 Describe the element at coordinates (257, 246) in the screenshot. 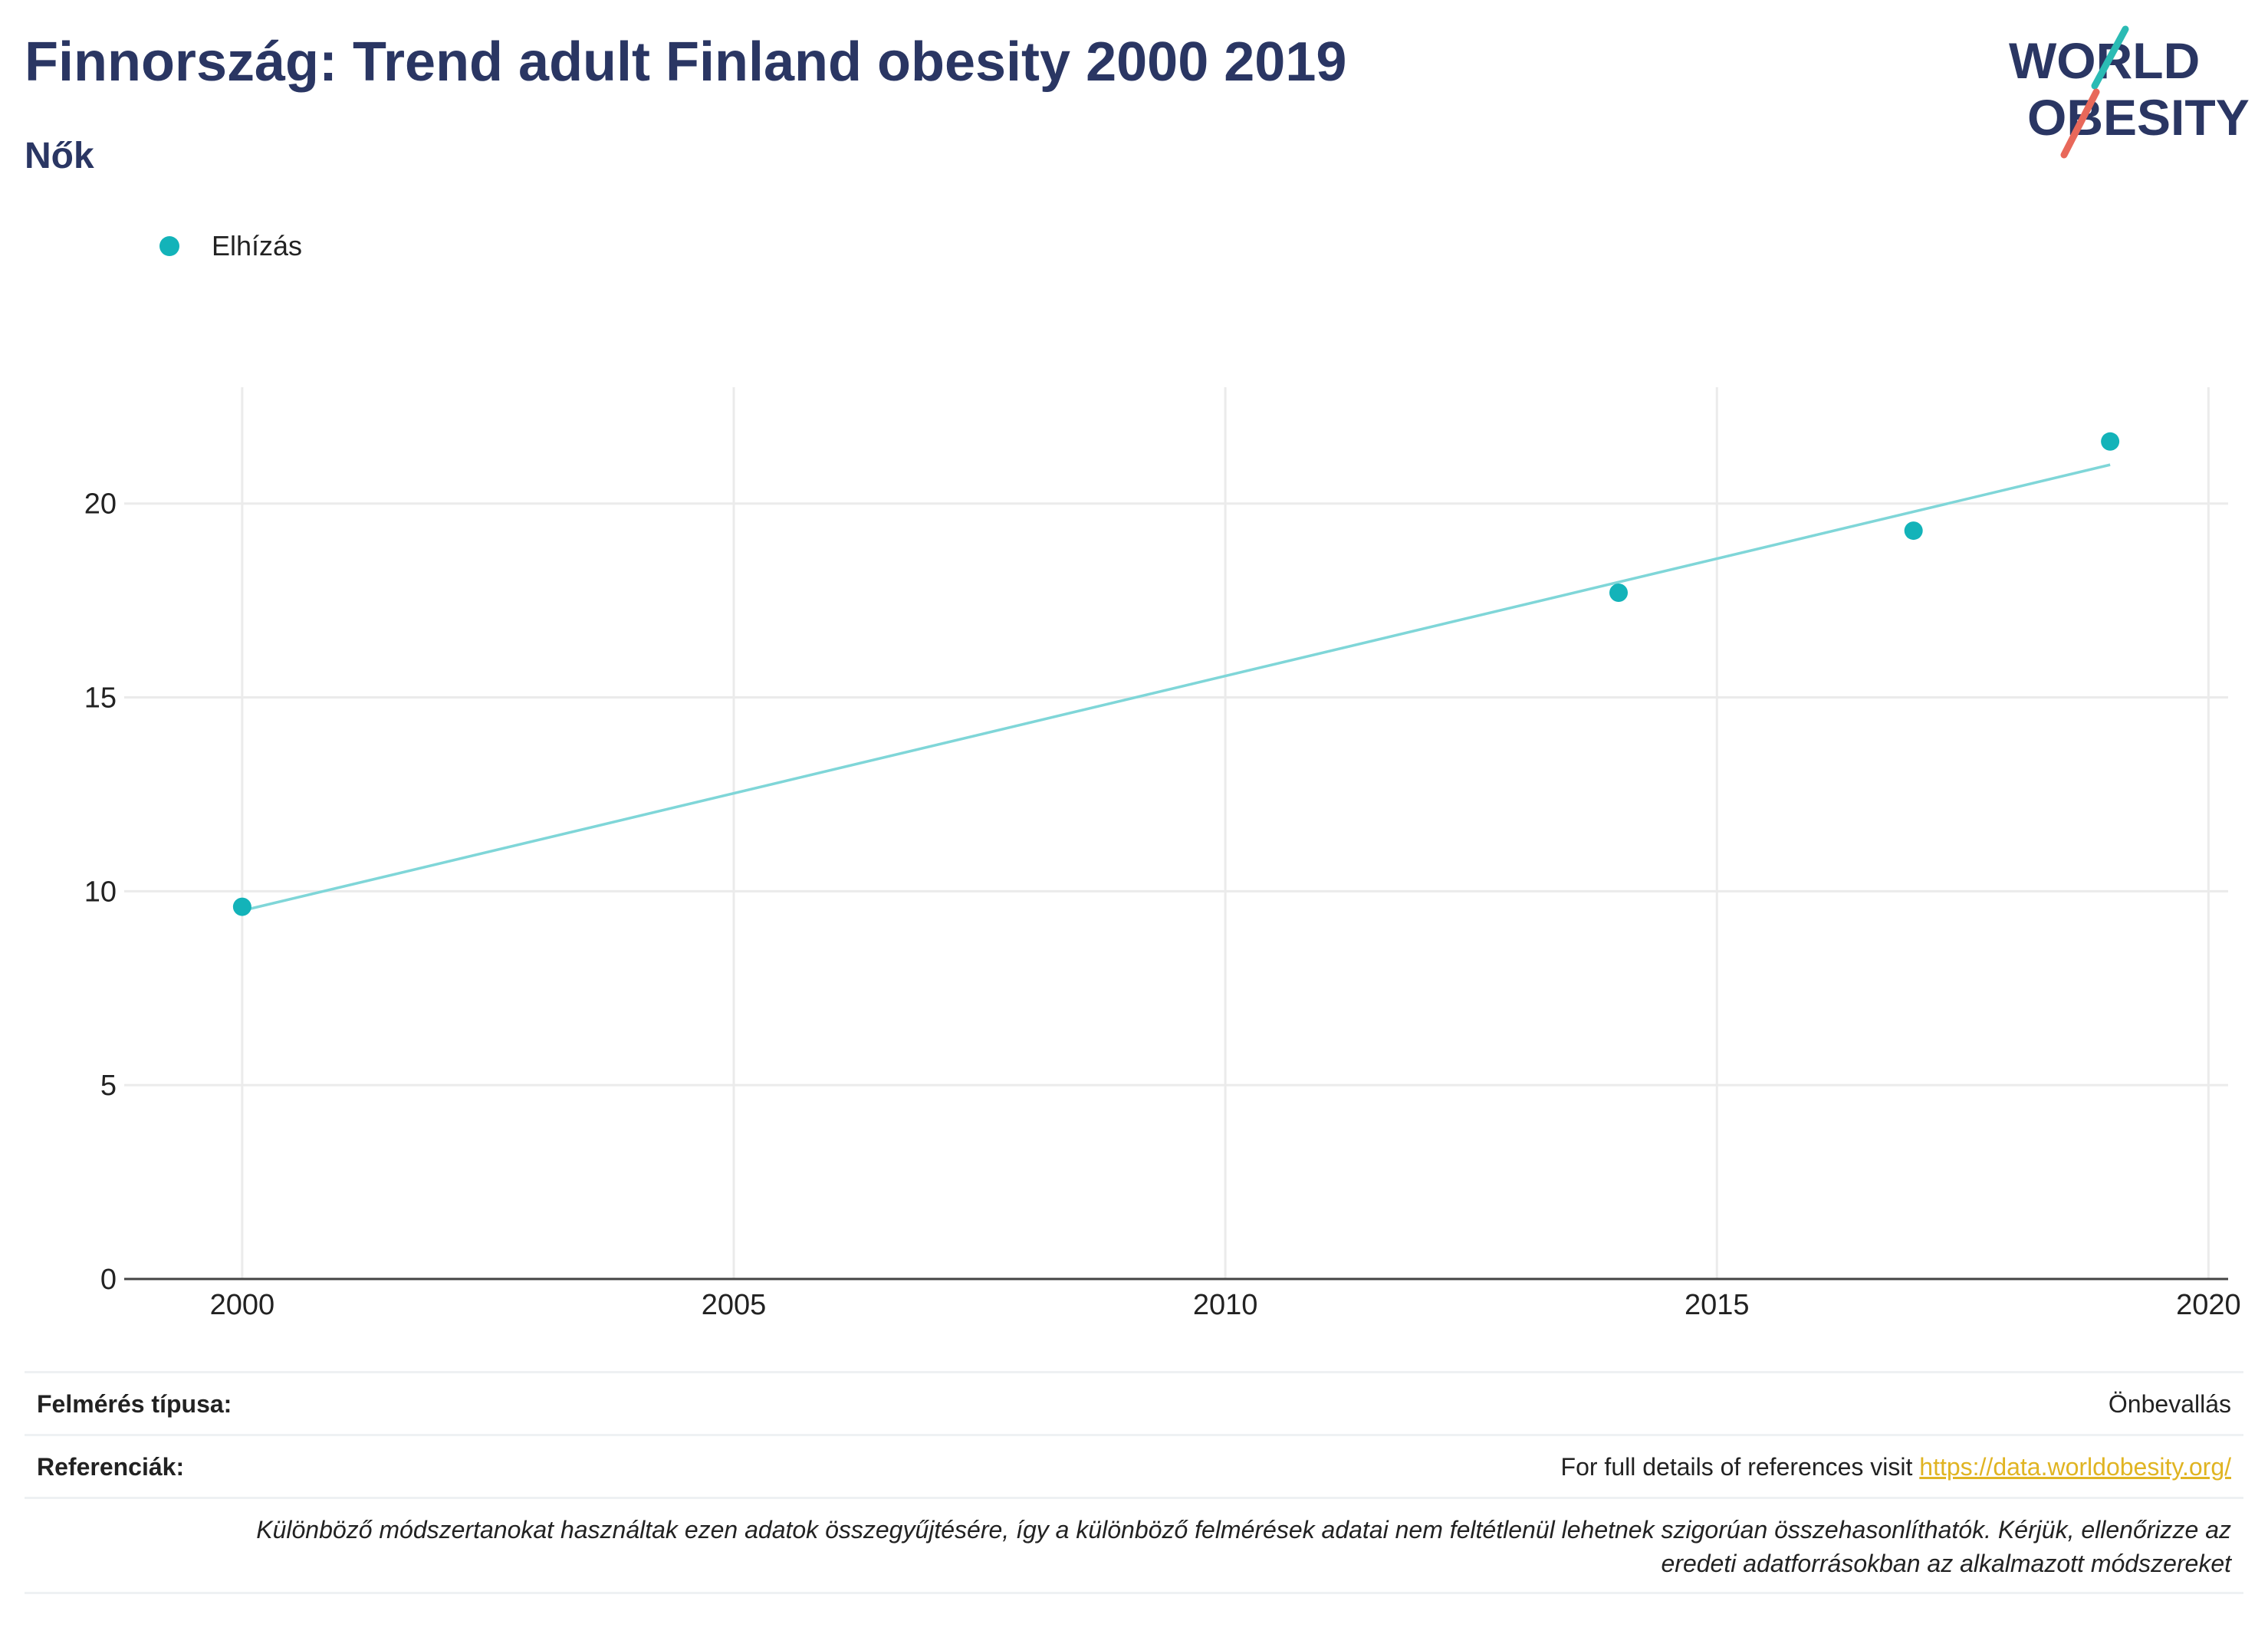

I see `legend-label: Elhízás` at that location.